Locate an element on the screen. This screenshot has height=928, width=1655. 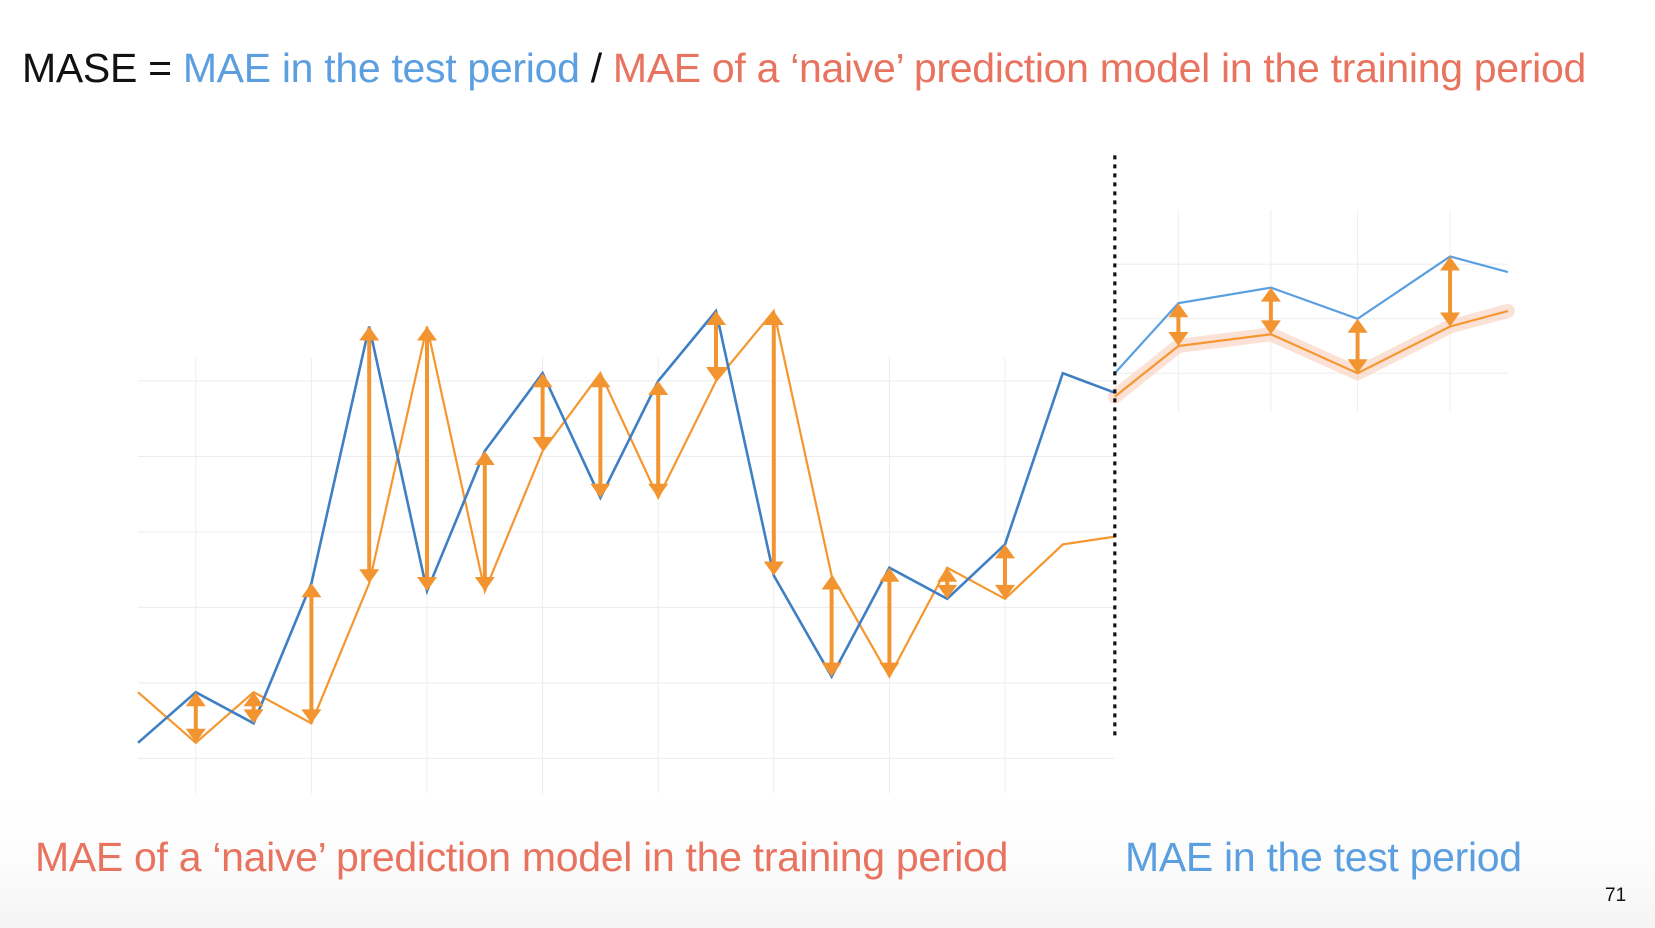
page-number: 71 is located at coordinates (1616, 895).